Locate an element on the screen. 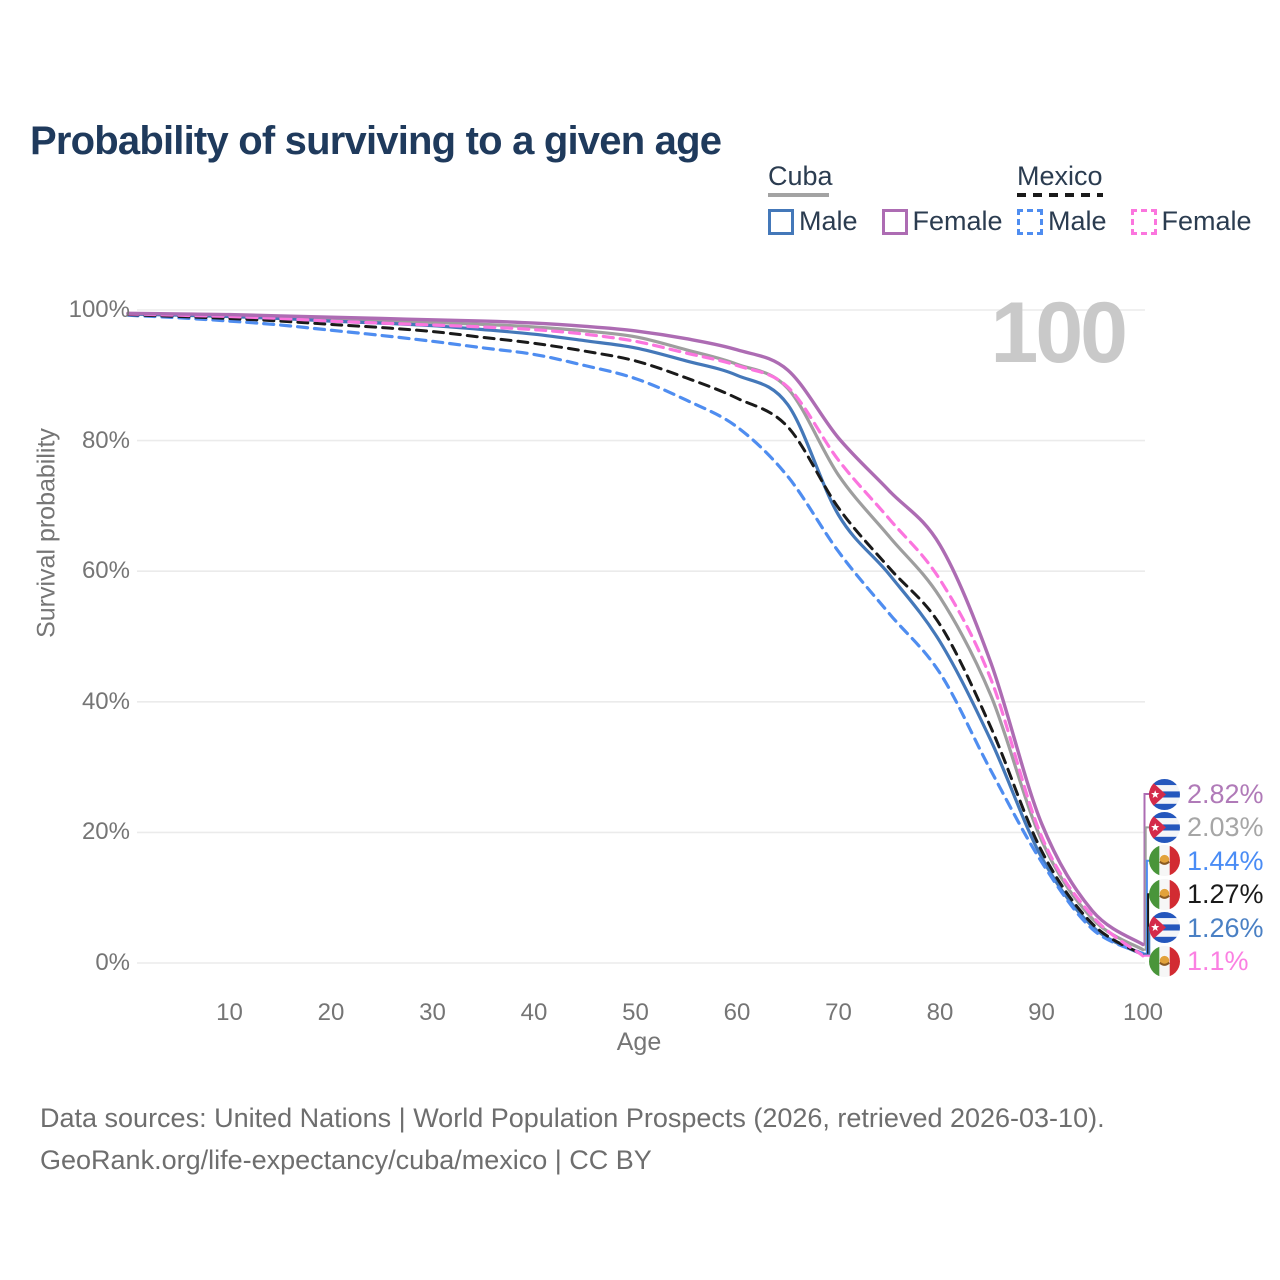  x-tick-label: 30 is located at coordinates (432, 1012).